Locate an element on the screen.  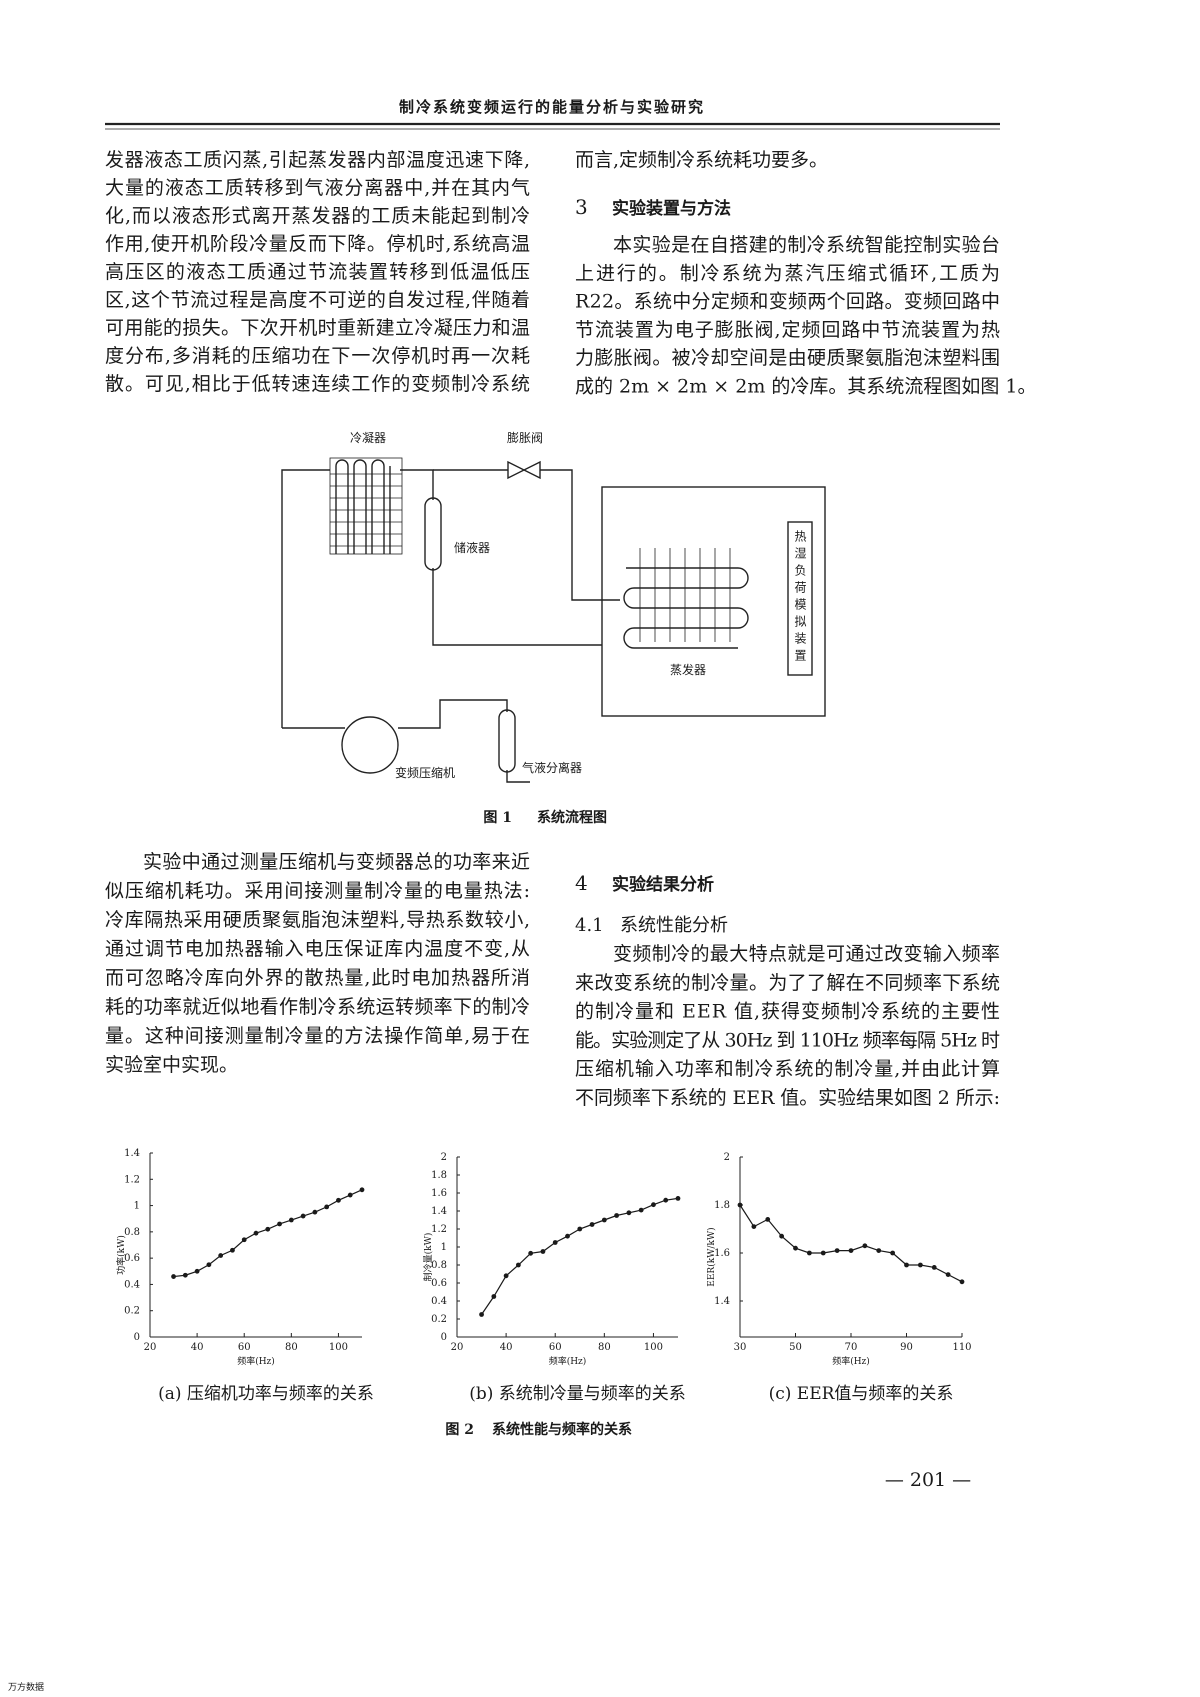
body-text-line: 似压缩机耗功。采用间接测量制冷量的电量热法: is located at coordinates (317, 891).